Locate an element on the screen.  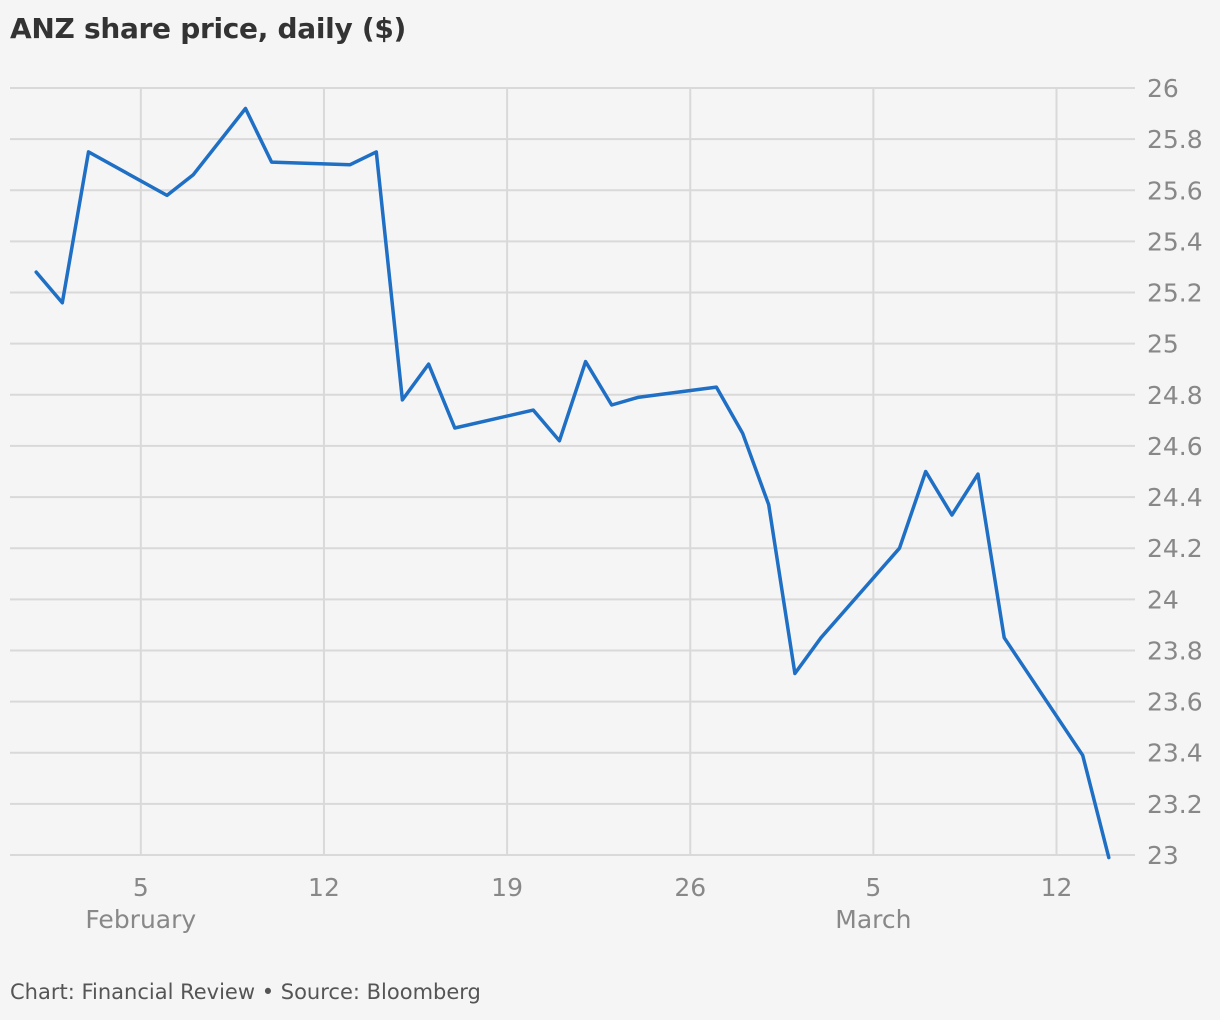
chart-title: ANZ share price, daily ($) is located at coordinates (208, 28).